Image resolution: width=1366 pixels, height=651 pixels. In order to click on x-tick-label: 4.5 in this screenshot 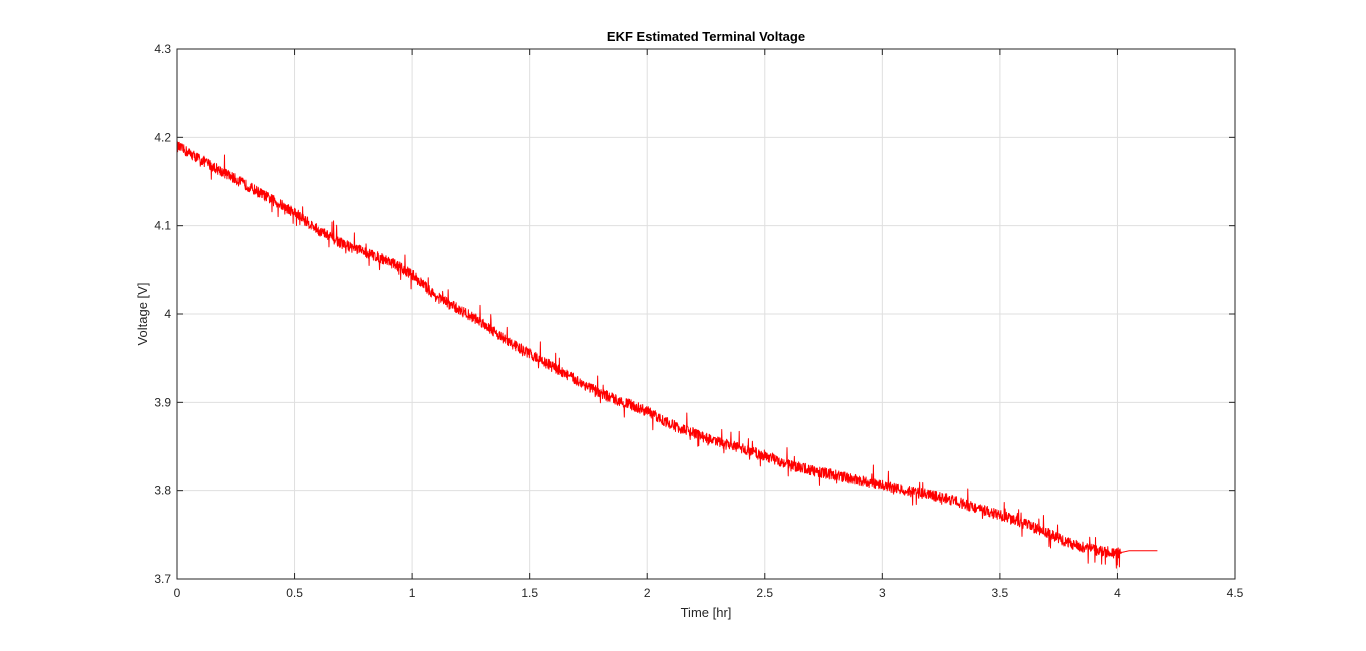, I will do `click(1235, 593)`.